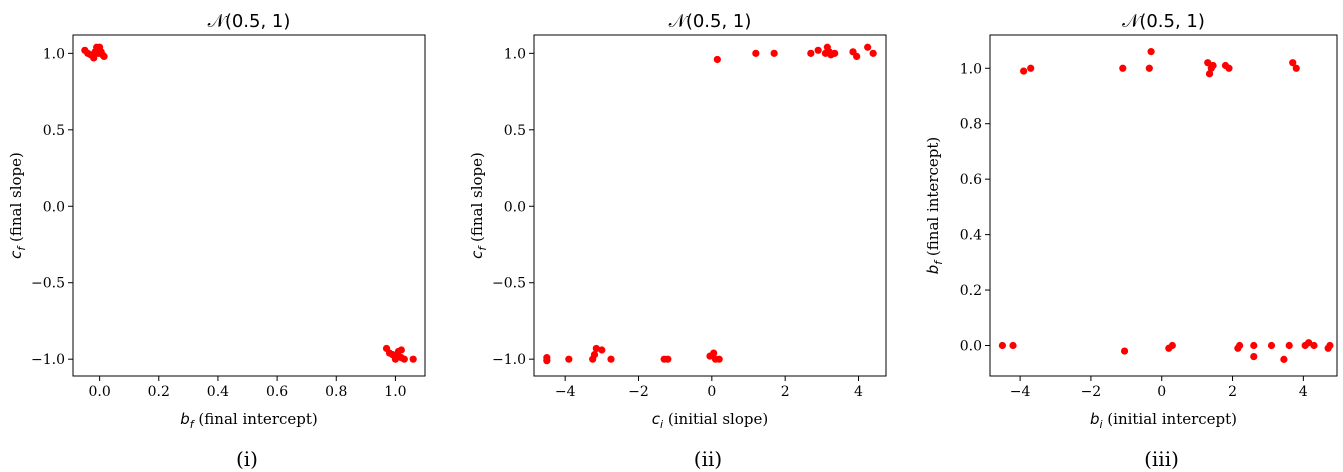  I want to click on y-axis-label-var: b, so click(933, 270).